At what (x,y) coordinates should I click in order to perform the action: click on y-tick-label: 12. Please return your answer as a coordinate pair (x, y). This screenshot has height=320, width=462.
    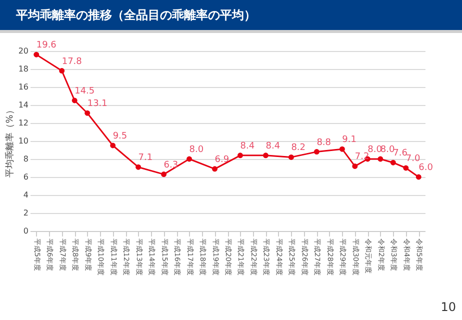
    Looking at the image, I should click on (23, 123).